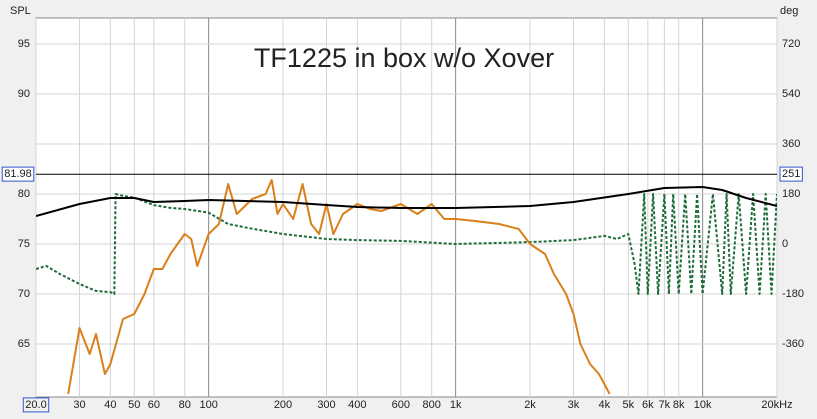 This screenshot has height=419, width=817. I want to click on x-tick-label: 30, so click(79, 405).